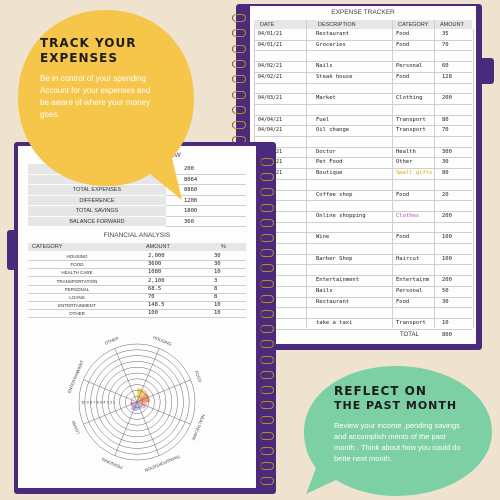 Image resolution: width=500 pixels, height=500 pixels. Describe the element at coordinates (77, 314) in the screenshot. I see `fa-category: OTHER` at that location.